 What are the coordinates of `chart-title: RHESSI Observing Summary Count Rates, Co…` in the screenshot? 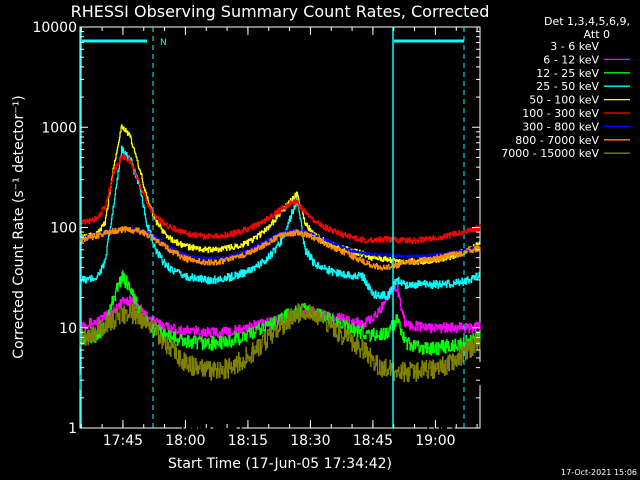 It's located at (280, 11).